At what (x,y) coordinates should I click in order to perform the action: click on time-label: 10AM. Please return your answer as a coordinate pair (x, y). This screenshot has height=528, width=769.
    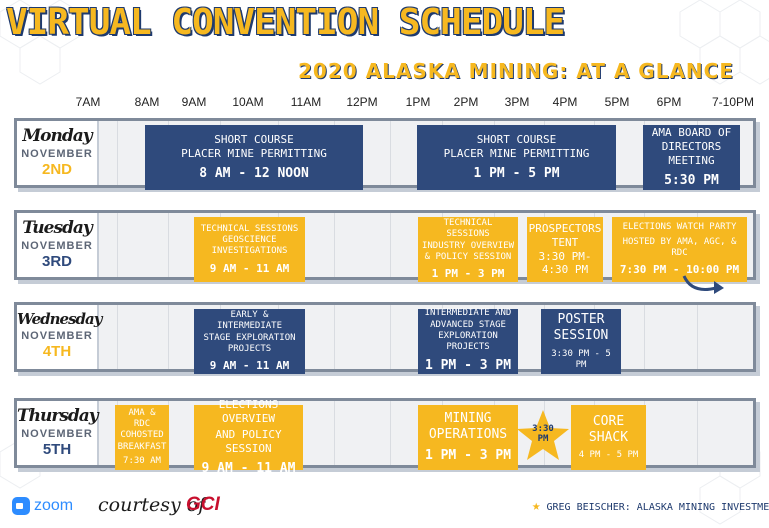
    Looking at the image, I should click on (248, 102).